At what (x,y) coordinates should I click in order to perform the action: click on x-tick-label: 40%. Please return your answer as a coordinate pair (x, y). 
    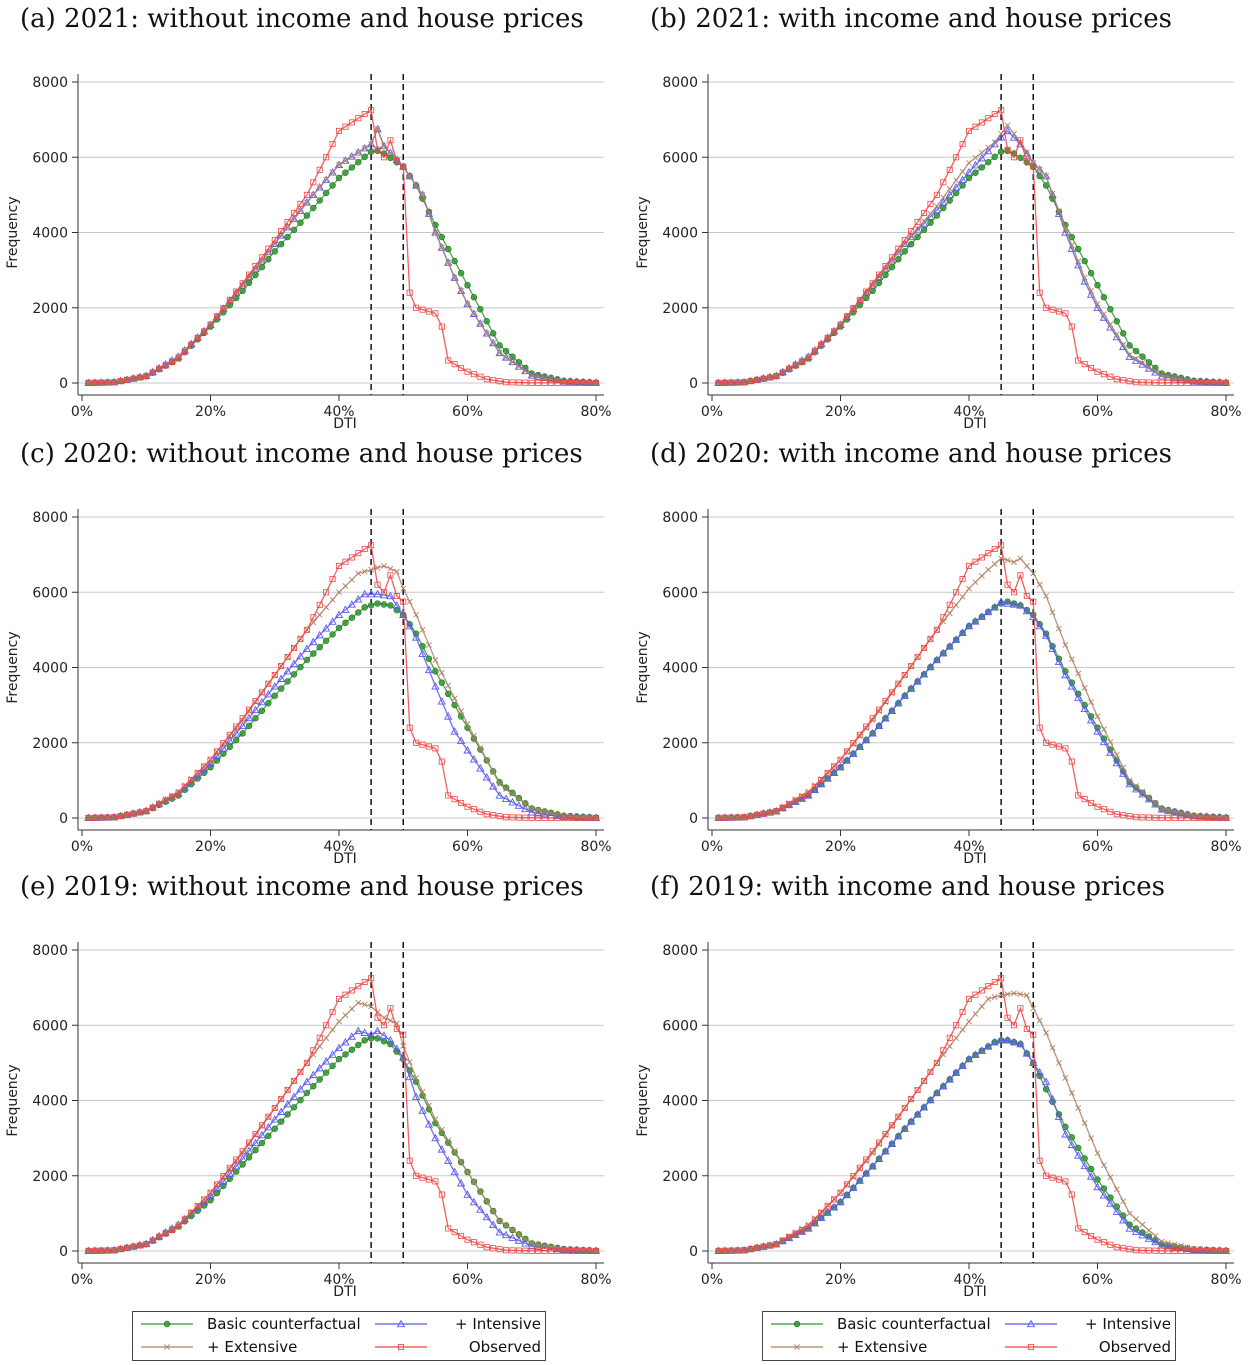
    Looking at the image, I should click on (968, 847).